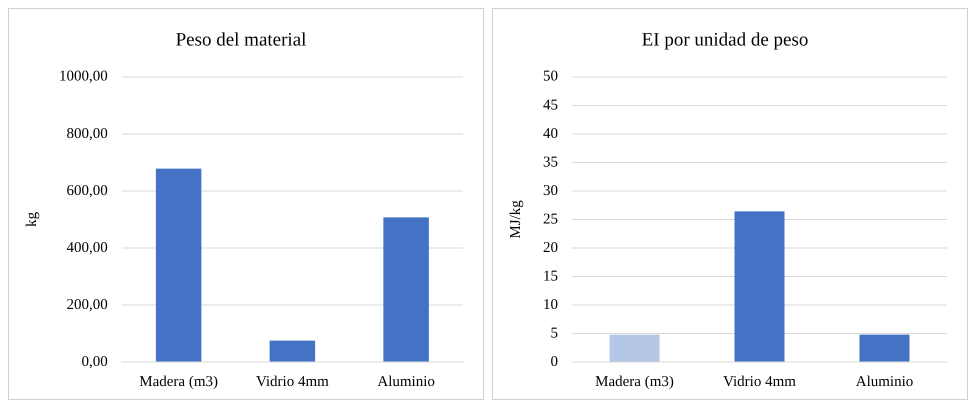 Image resolution: width=977 pixels, height=405 pixels. I want to click on y-tick-label: 50, so click(550, 76).